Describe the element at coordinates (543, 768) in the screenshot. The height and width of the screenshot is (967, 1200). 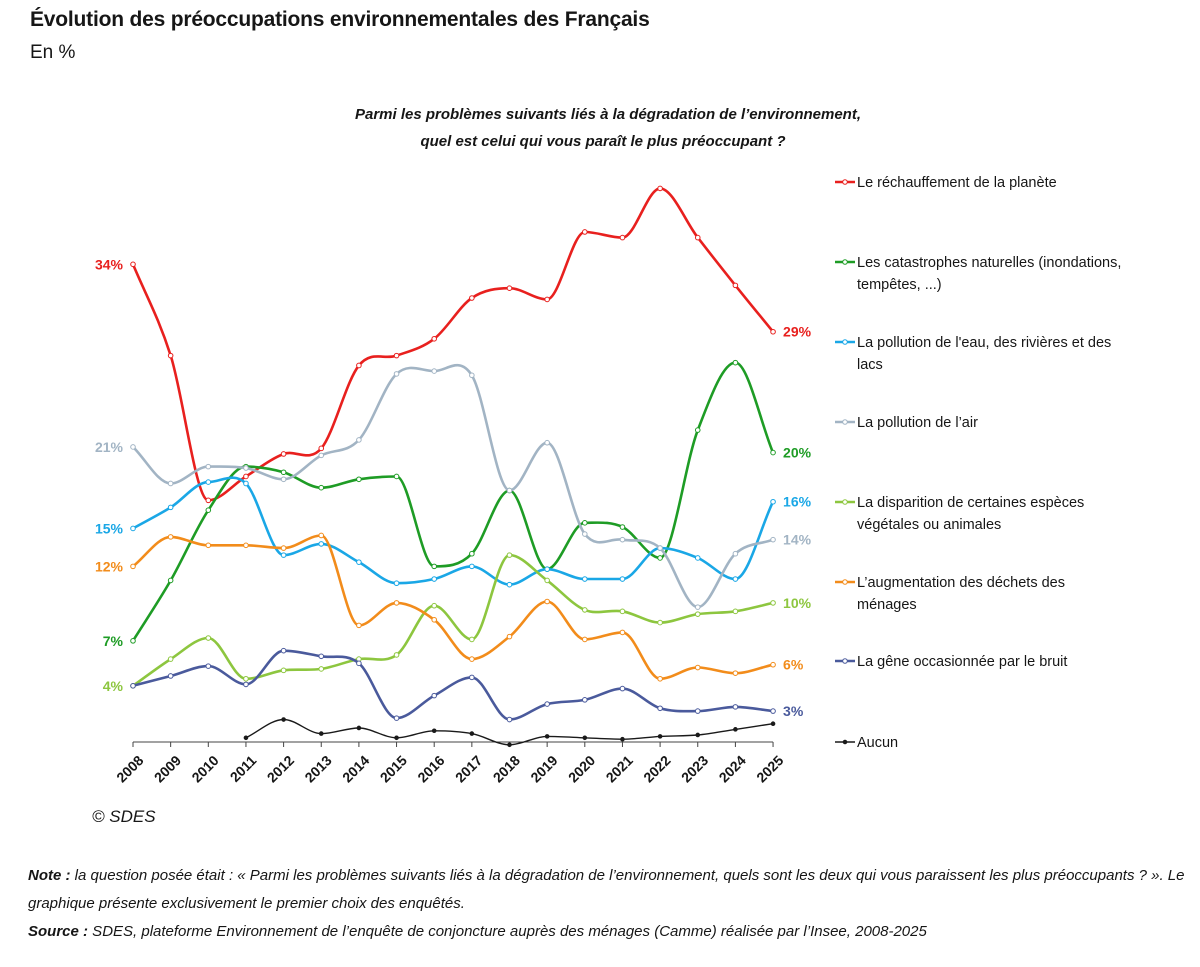
I see `x-tick-label: 2019` at that location.